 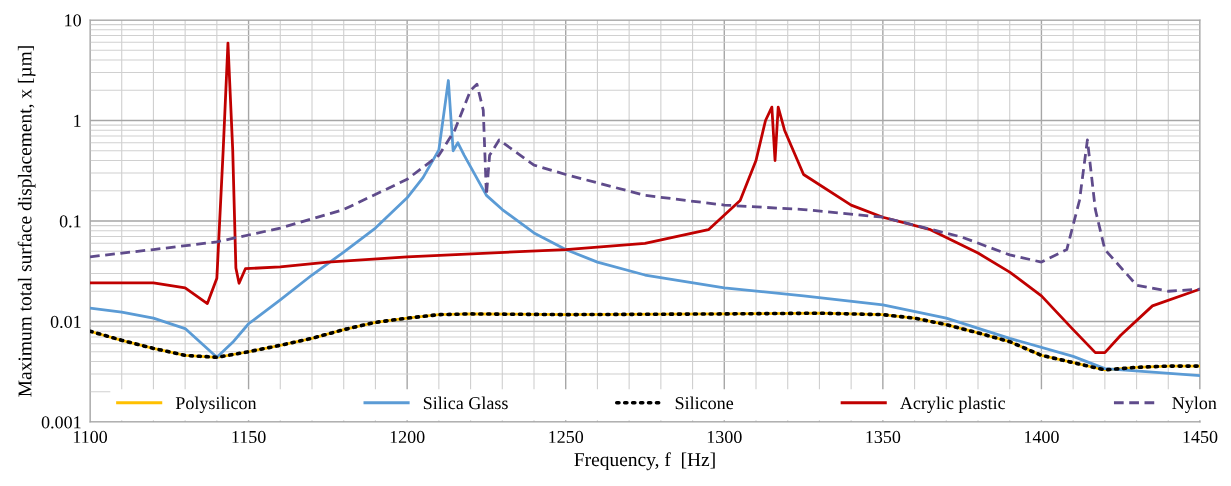 I want to click on y-tick-label: 0.001, so click(x=61, y=422).